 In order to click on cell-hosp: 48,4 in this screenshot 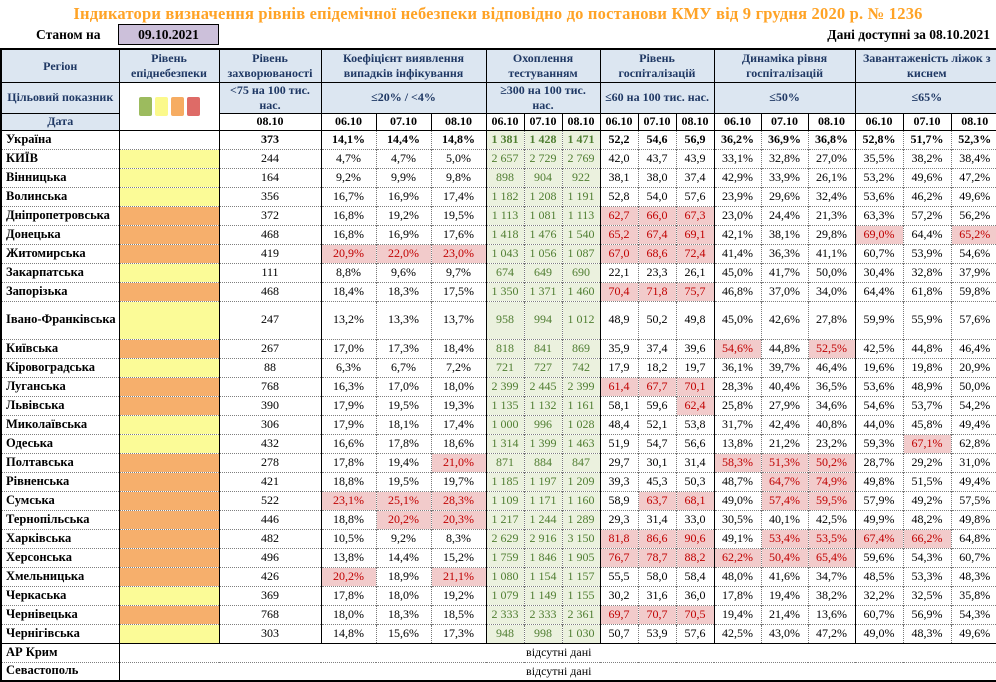, I will do `click(619, 424)`.